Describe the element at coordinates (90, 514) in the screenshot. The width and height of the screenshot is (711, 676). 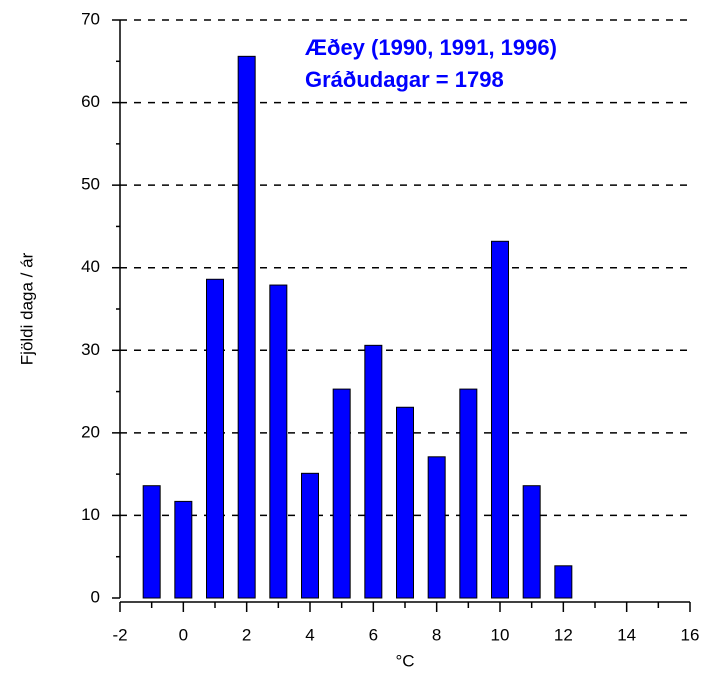
I see `y-tick-label: 10` at that location.